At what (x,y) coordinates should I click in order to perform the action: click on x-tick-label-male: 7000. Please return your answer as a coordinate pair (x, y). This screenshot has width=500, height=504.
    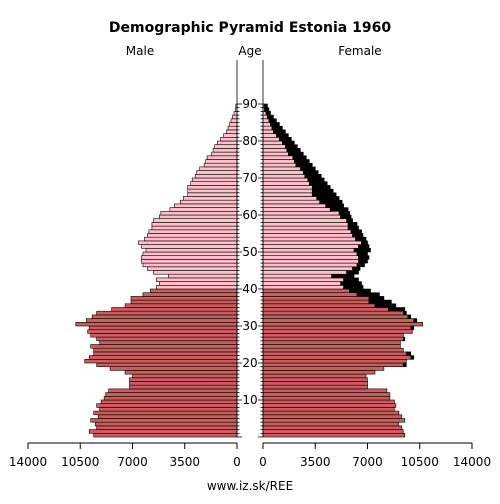
    Looking at the image, I should click on (132, 462).